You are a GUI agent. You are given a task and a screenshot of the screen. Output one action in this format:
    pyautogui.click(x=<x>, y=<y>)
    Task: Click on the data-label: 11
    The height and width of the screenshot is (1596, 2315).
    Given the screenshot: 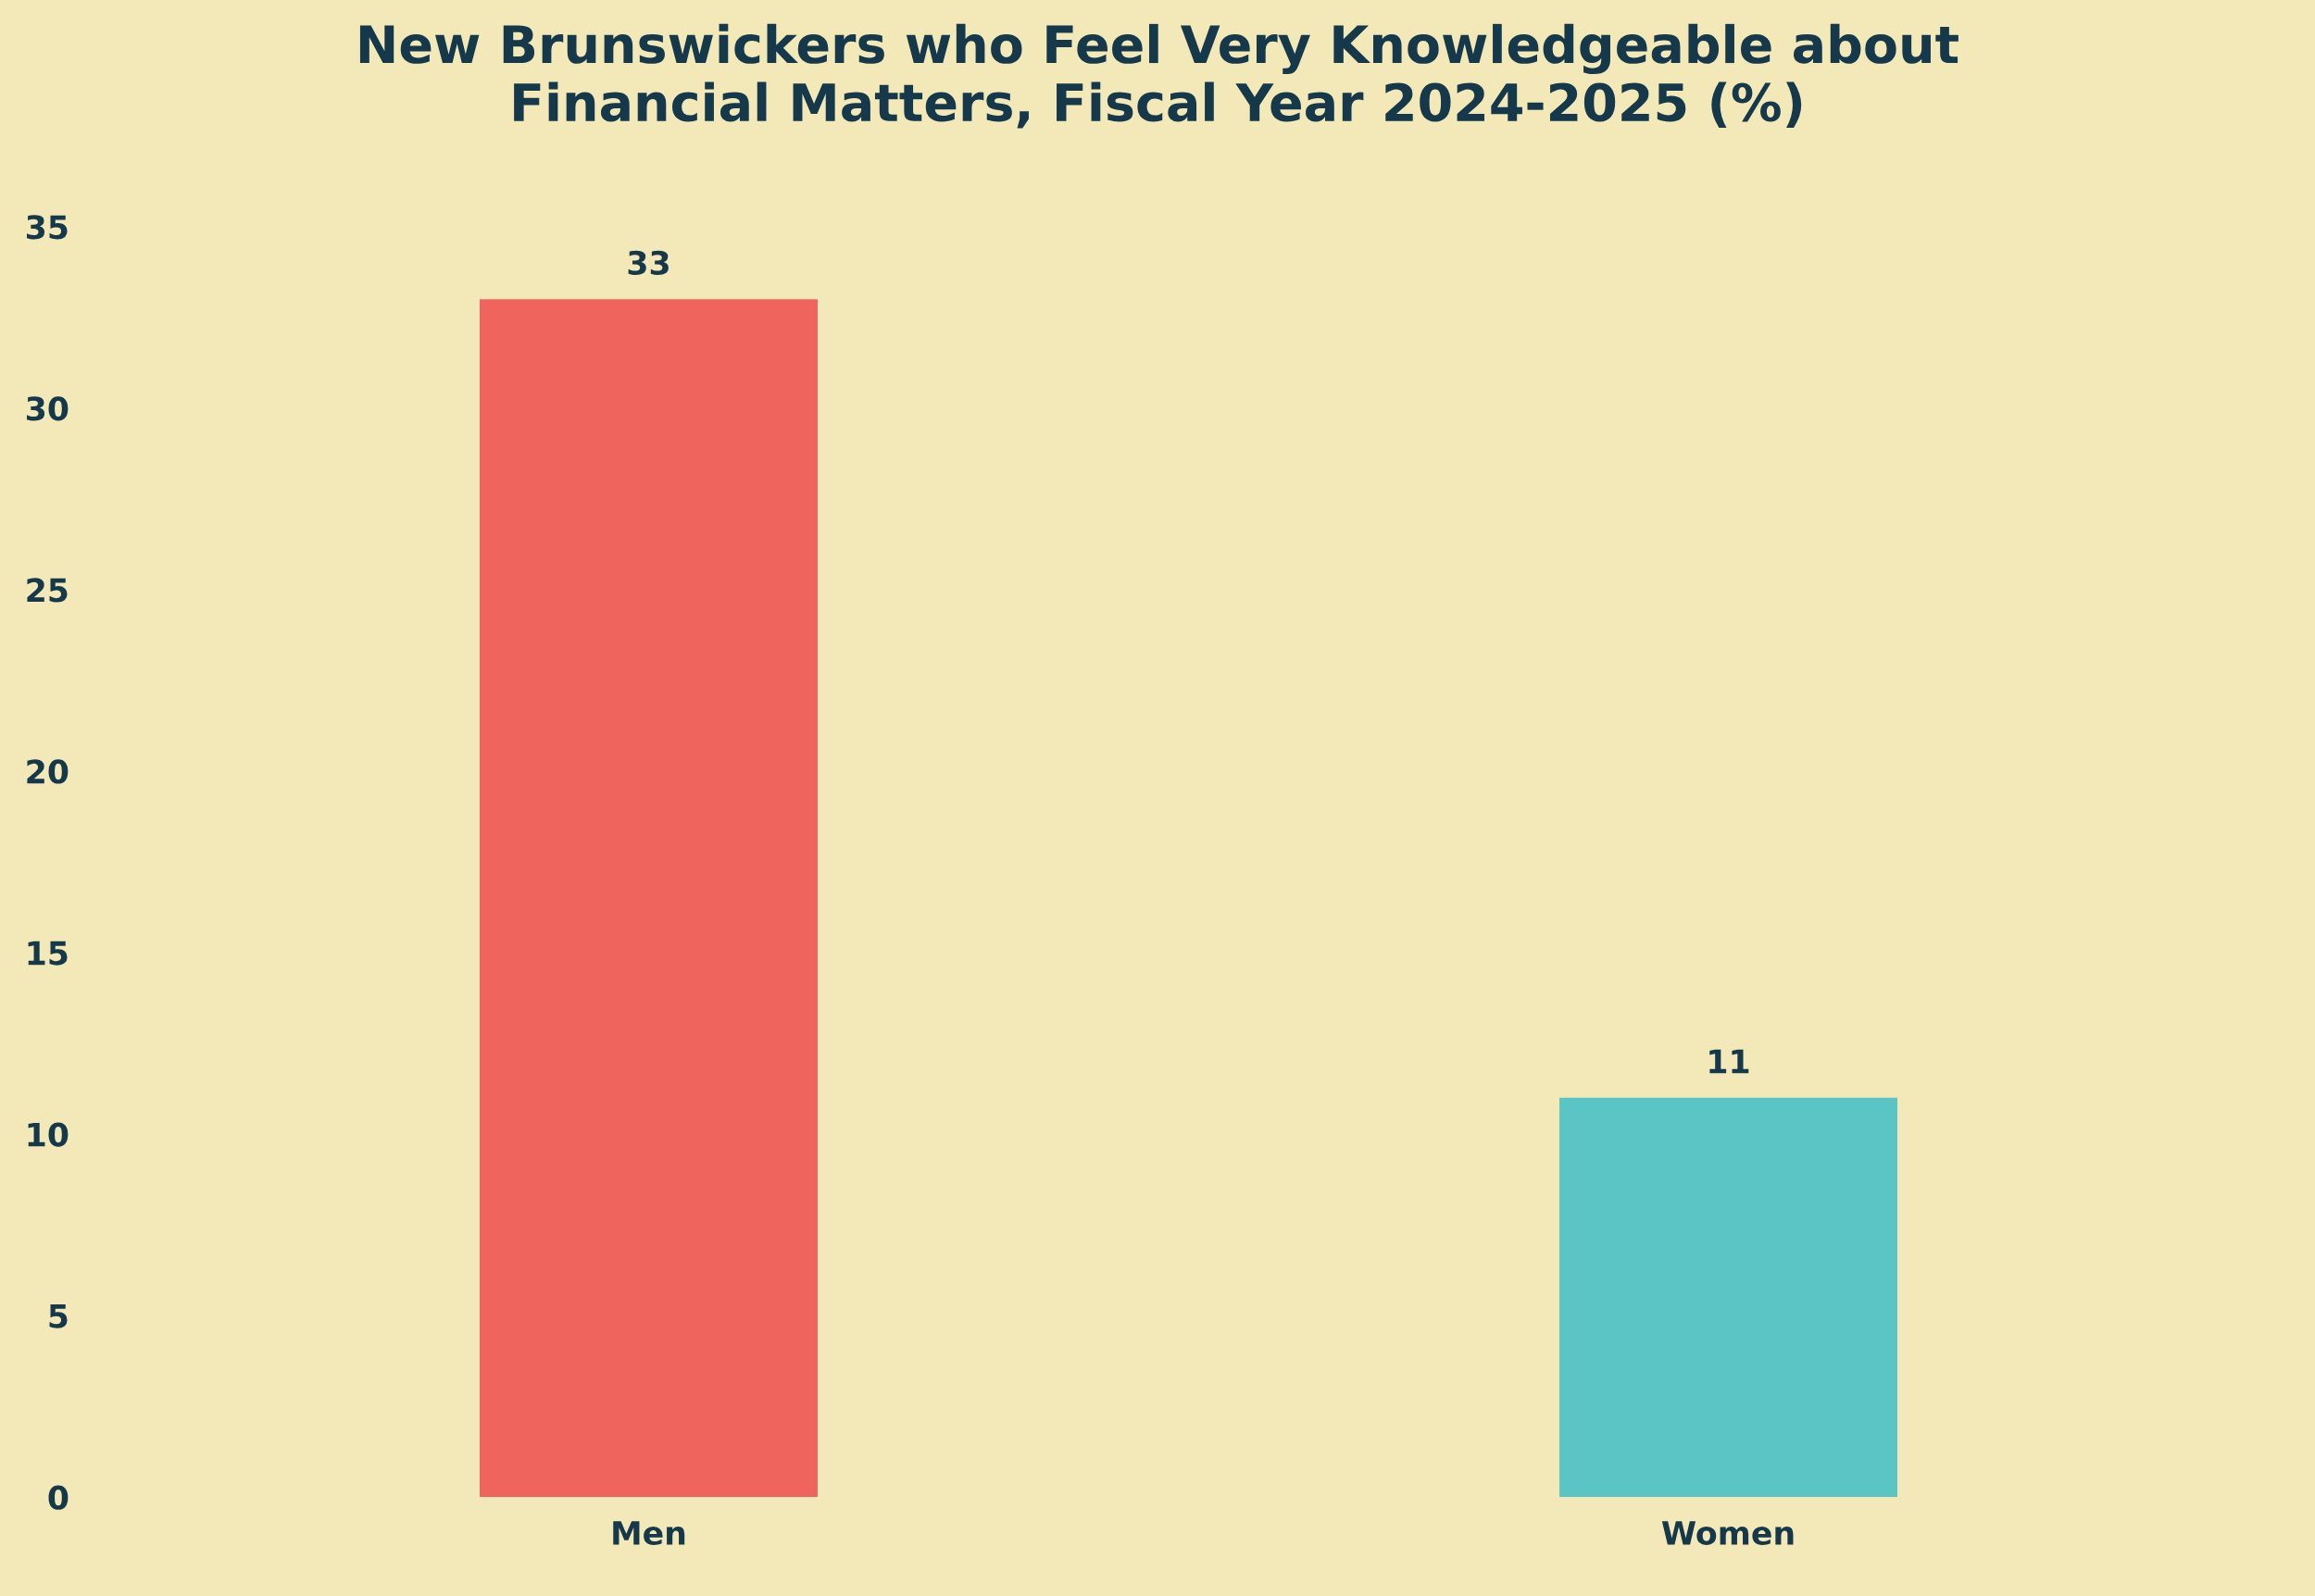 What is the action you would take?
    pyautogui.click(x=1729, y=1061)
    